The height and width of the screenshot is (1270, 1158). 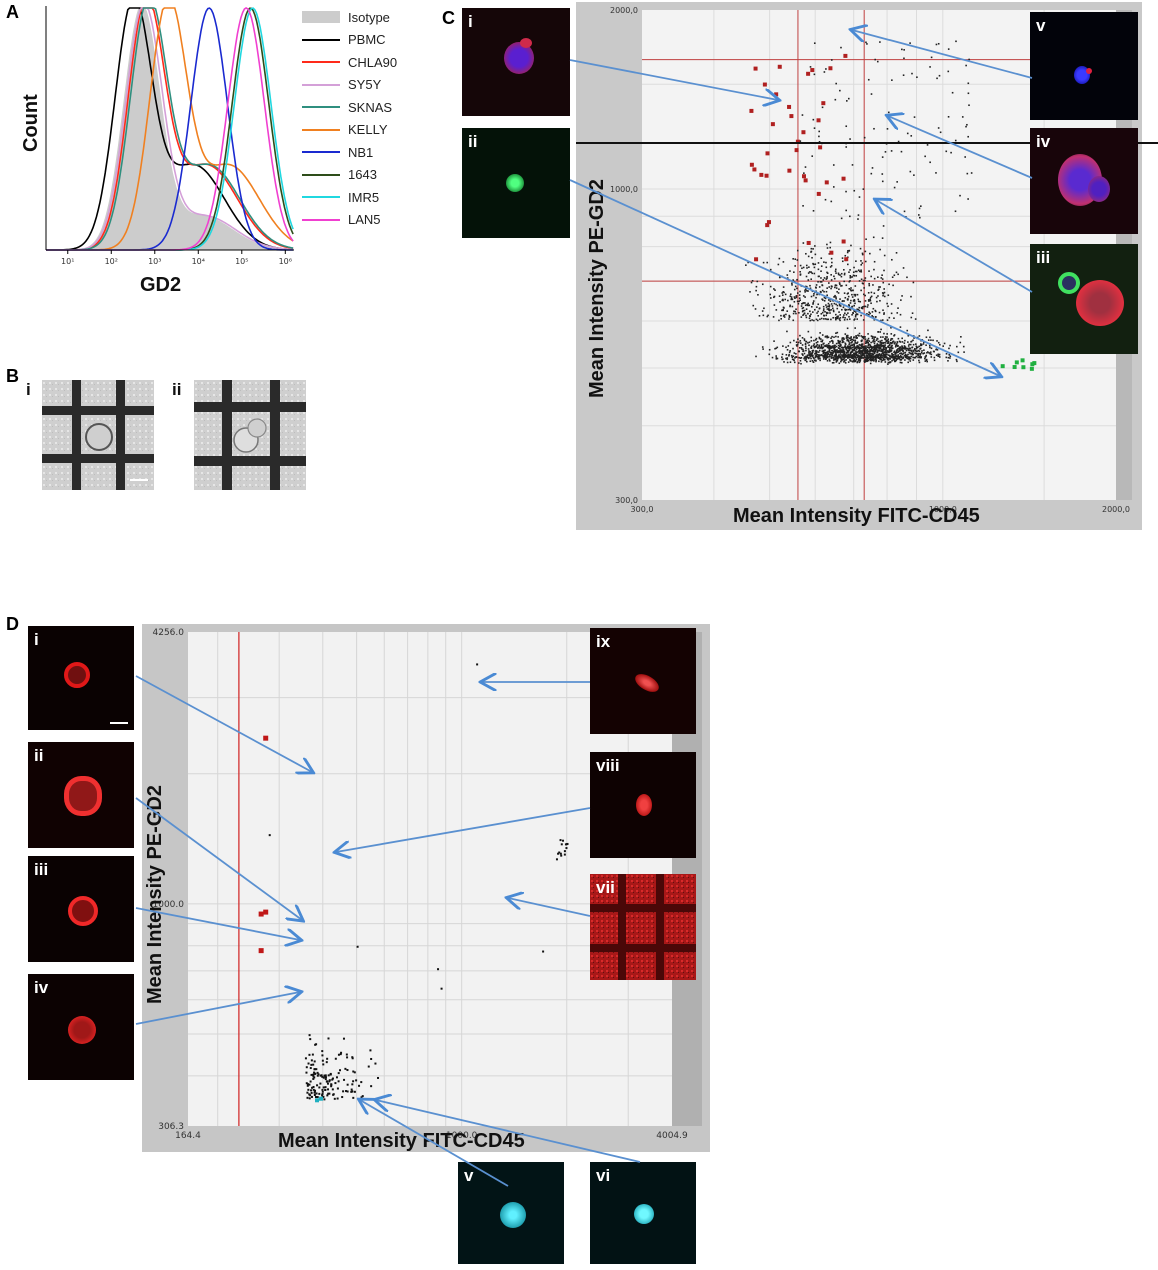 I want to click on legend-item: CHLA90, so click(x=349, y=62).